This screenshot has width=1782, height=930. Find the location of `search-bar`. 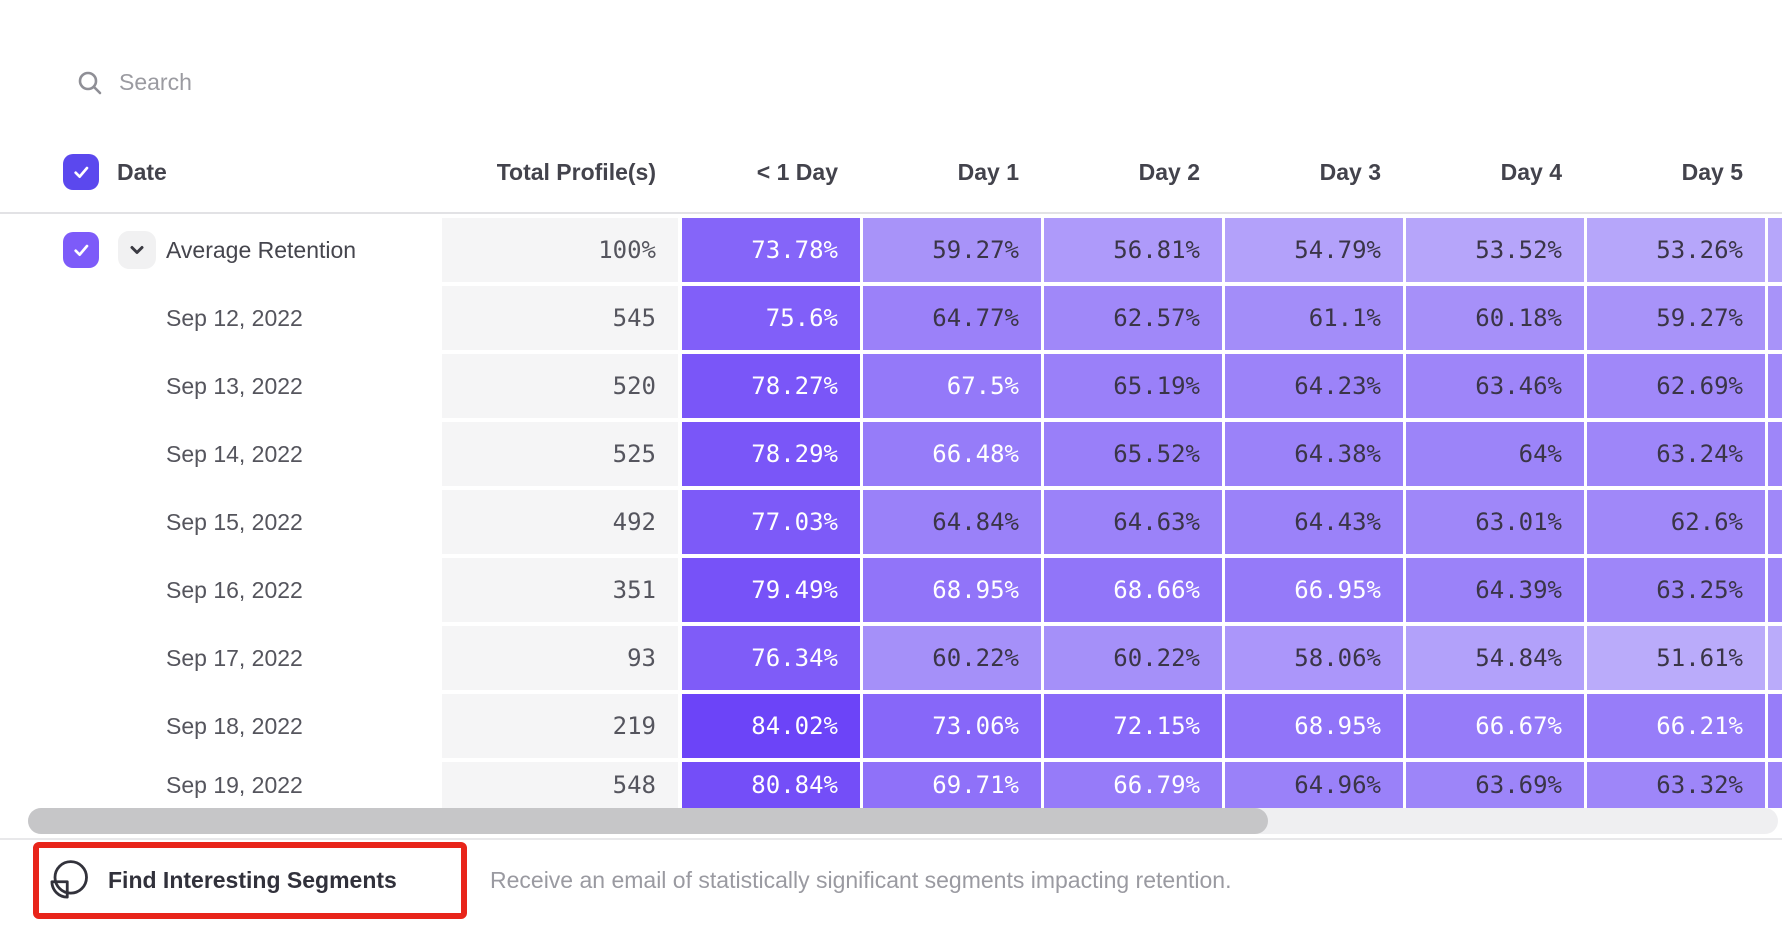

search-bar is located at coordinates (355, 82).